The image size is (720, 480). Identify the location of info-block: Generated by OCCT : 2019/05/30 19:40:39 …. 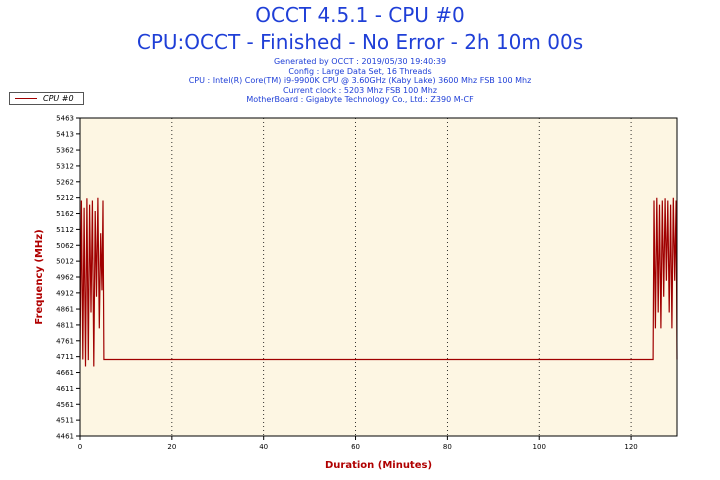
(360, 81).